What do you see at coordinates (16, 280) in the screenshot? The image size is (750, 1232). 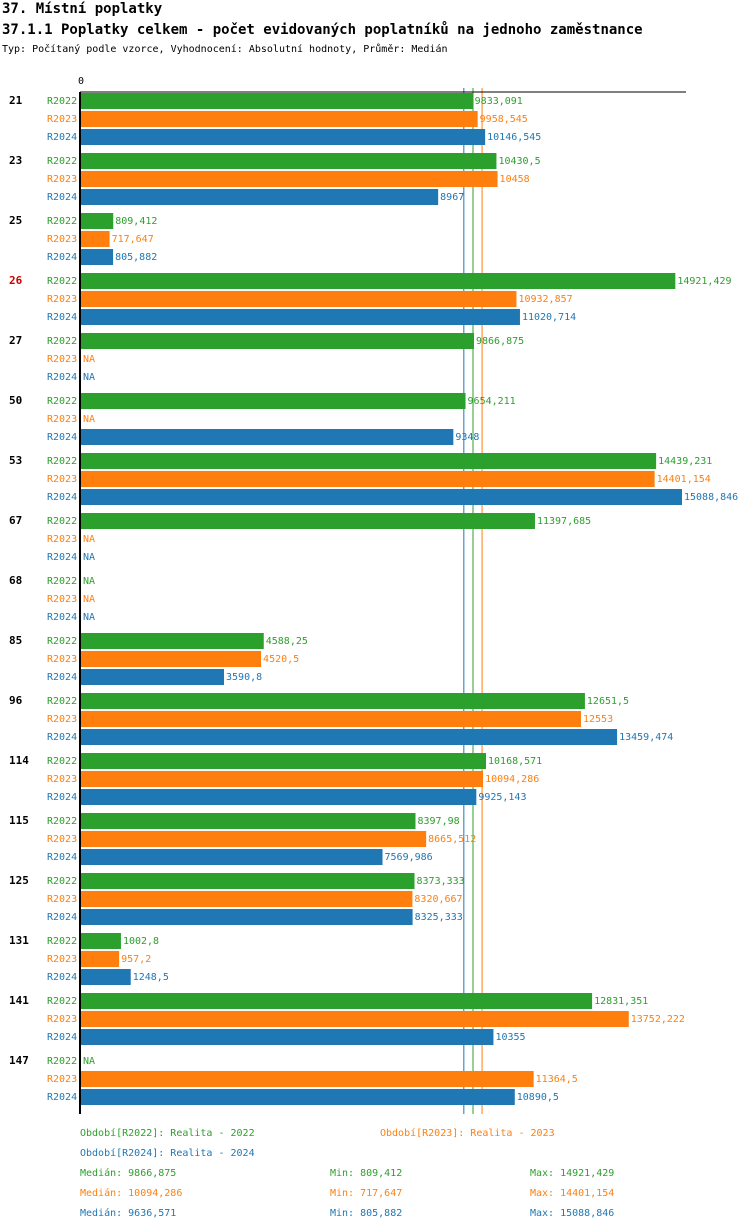 I see `category-label: 26` at bounding box center [16, 280].